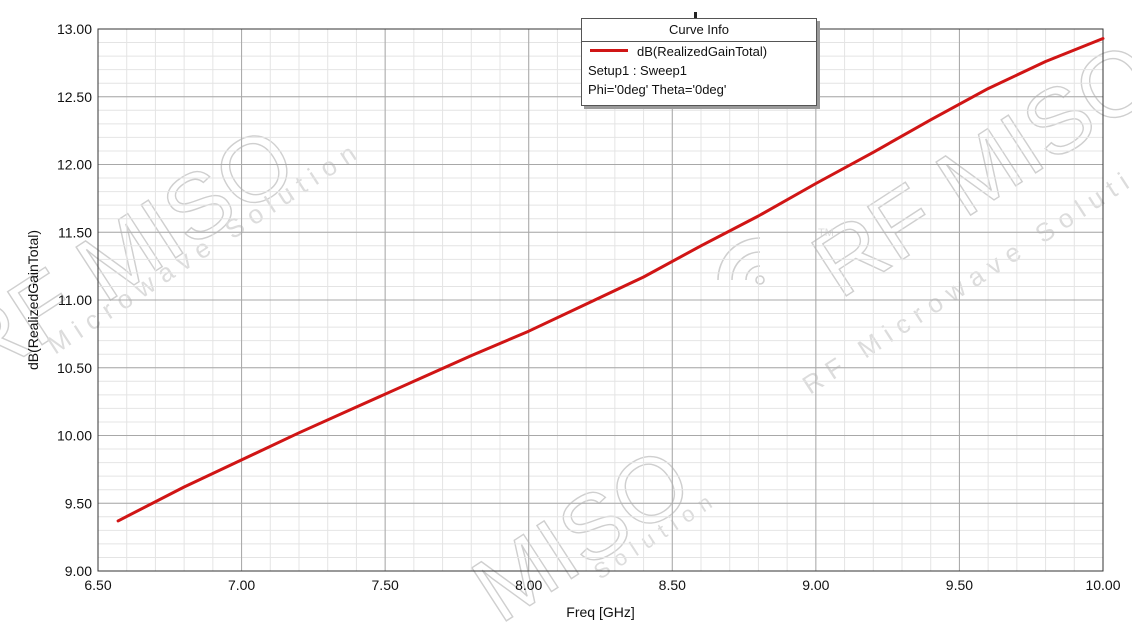 The height and width of the screenshot is (628, 1132). Describe the element at coordinates (74, 436) in the screenshot. I see `y-tick-label: 10.00` at that location.